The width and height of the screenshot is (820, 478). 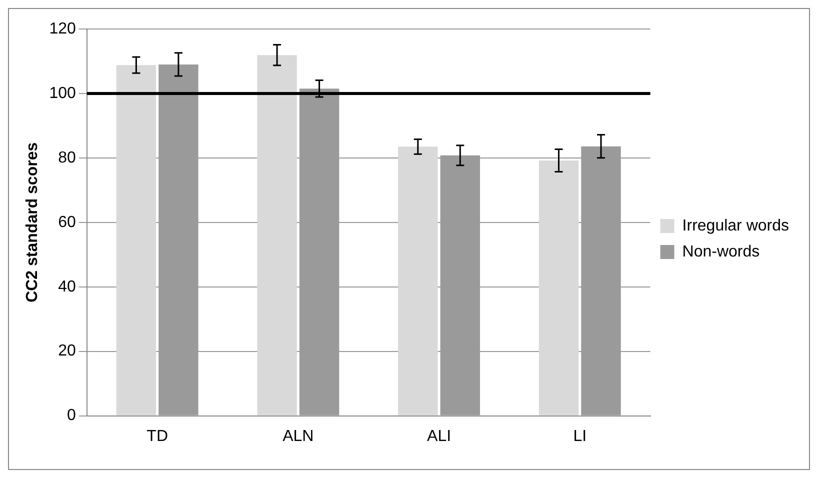 What do you see at coordinates (67, 222) in the screenshot?
I see `y-tick-label: 60` at bounding box center [67, 222].